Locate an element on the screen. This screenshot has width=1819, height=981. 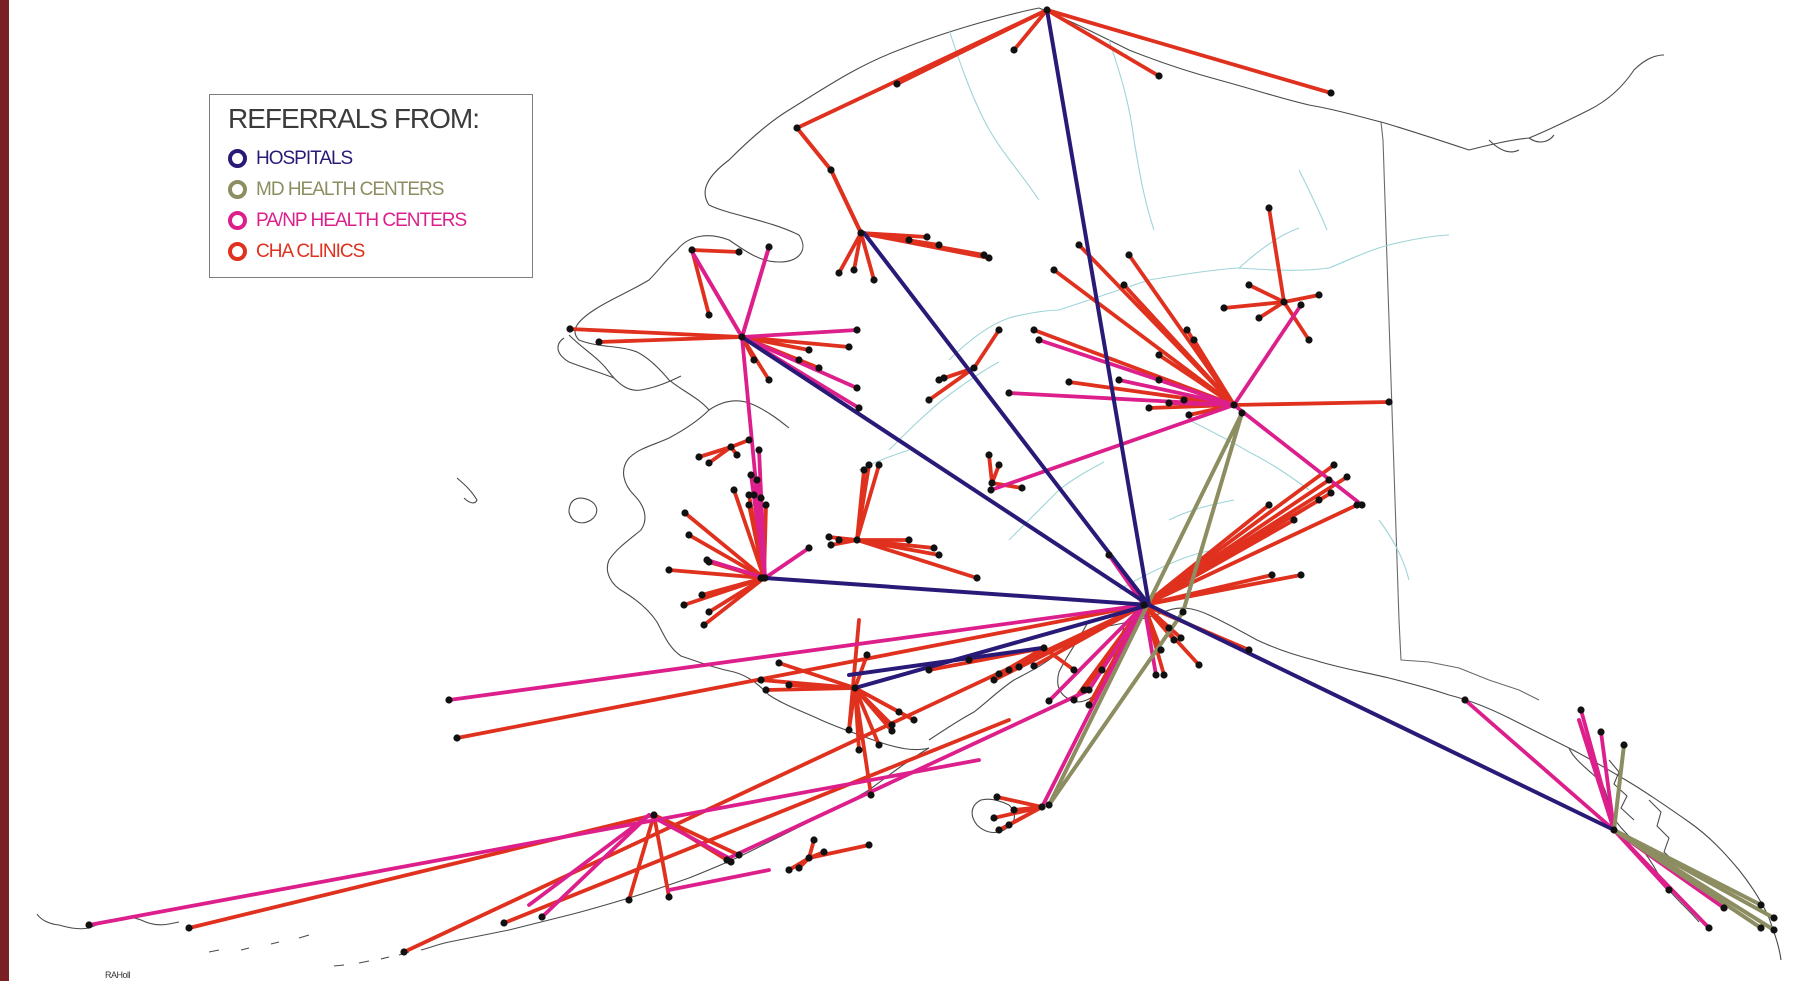
ring-icon is located at coordinates (237, 251).